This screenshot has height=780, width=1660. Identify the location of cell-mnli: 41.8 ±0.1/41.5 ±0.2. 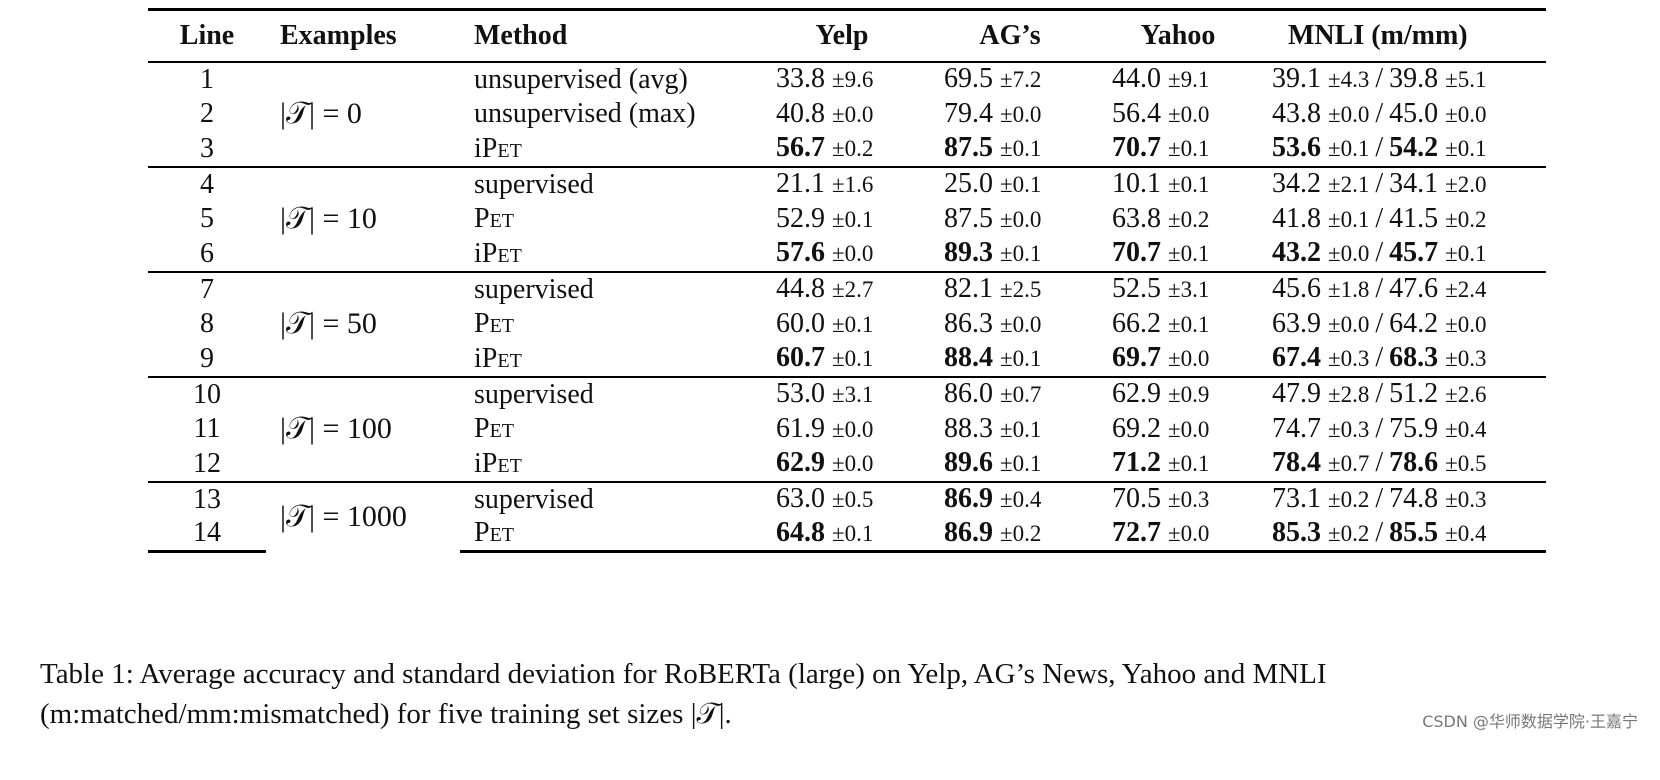
(1404, 219).